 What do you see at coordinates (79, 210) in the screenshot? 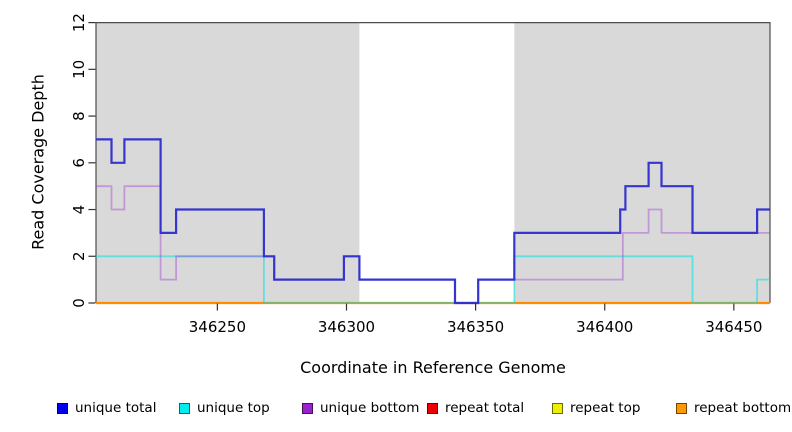
I see `y-tick-label: 4` at bounding box center [79, 210].